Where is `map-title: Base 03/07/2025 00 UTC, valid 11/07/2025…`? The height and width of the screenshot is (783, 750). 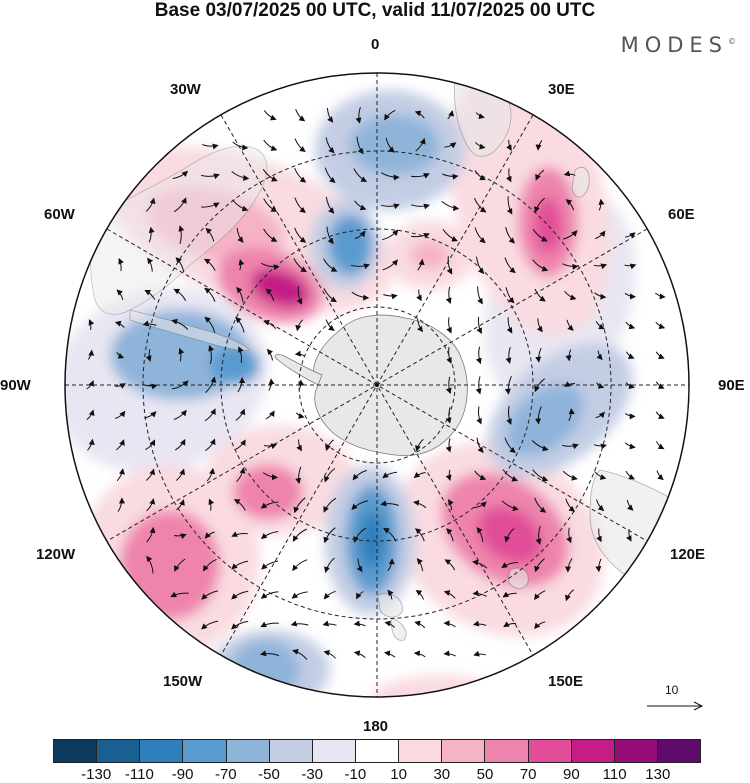
map-title: Base 03/07/2025 00 UTC, valid 11/07/2025… is located at coordinates (375, 10).